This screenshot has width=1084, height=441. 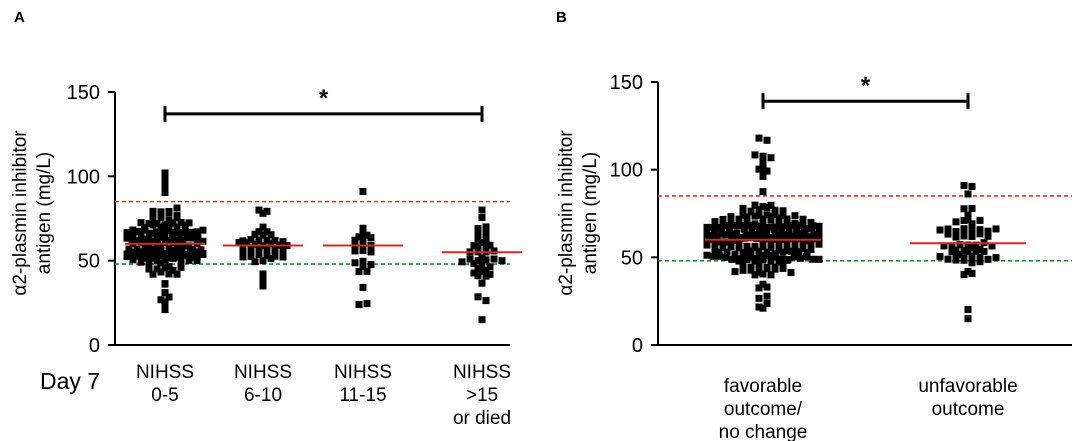 What do you see at coordinates (164, 395) in the screenshot?
I see `panel-a-category-label: 0-5` at bounding box center [164, 395].